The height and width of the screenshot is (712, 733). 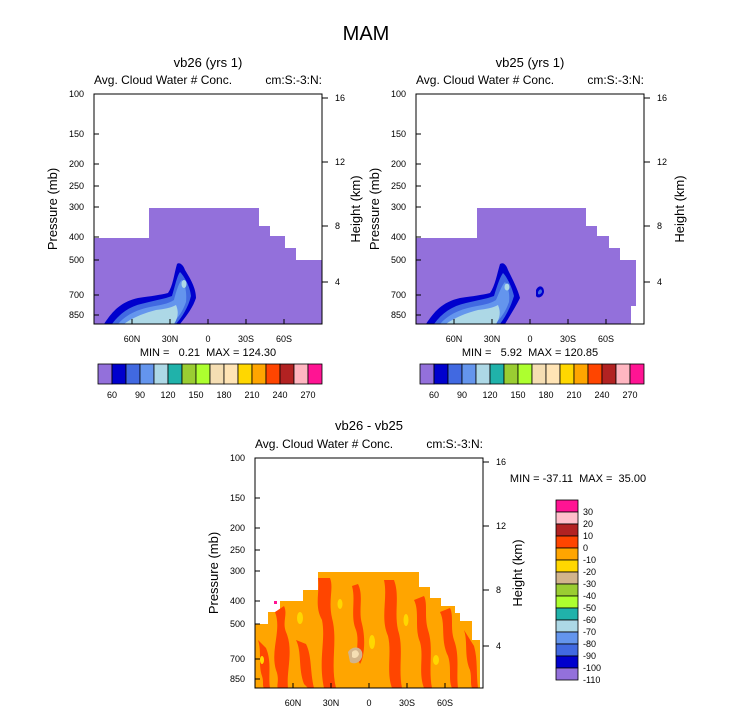 What do you see at coordinates (589, 632) in the screenshot?
I see `colorbar-label: -70` at bounding box center [589, 632].